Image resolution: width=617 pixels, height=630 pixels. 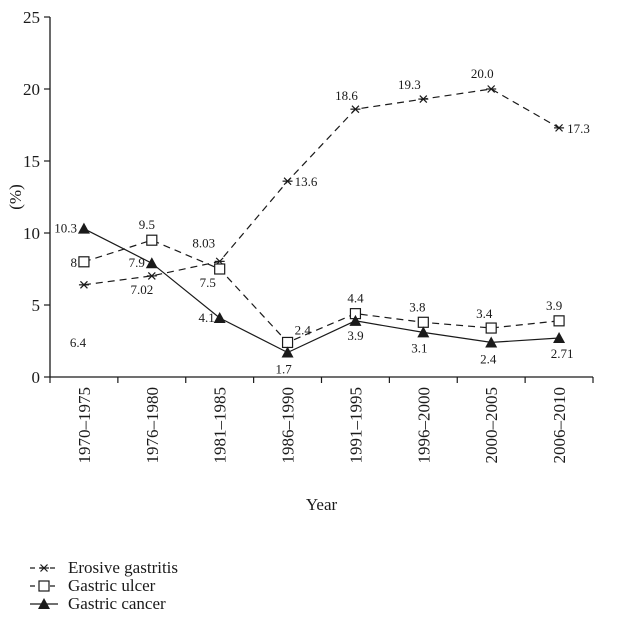 I want to click on y-tick-label: 15, so click(x=31, y=161).